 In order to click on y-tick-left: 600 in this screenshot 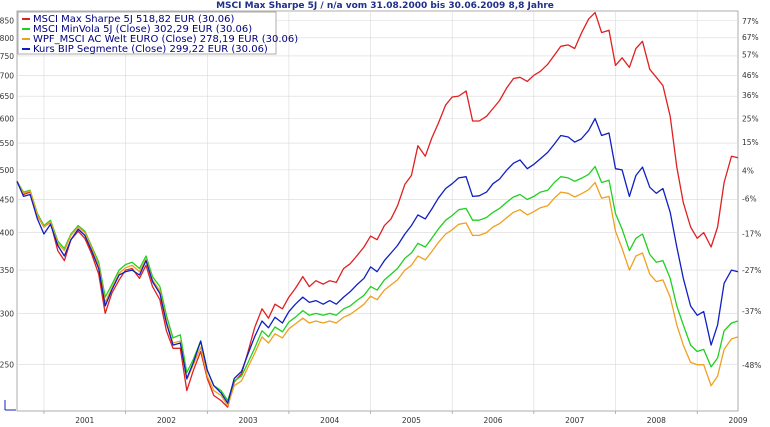, I will do `click(7, 119)`.